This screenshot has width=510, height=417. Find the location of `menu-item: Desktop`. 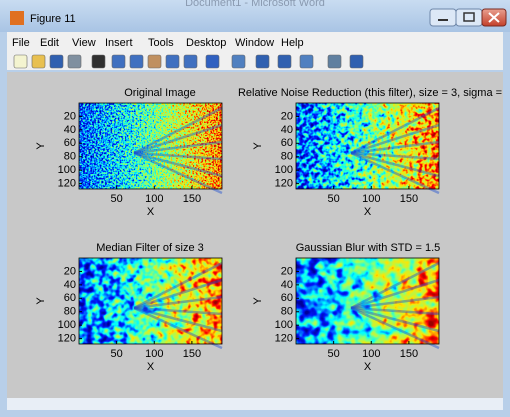

menu-item: Desktop is located at coordinates (206, 43).